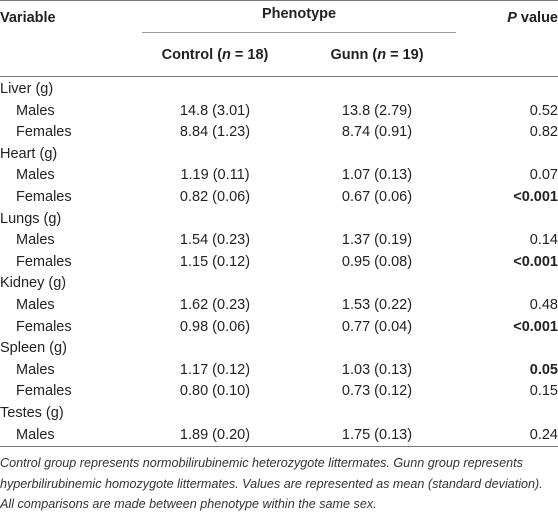 Image resolution: width=558 pixels, height=522 pixels. What do you see at coordinates (543, 175) in the screenshot?
I see `p-value: 0.07` at bounding box center [543, 175].